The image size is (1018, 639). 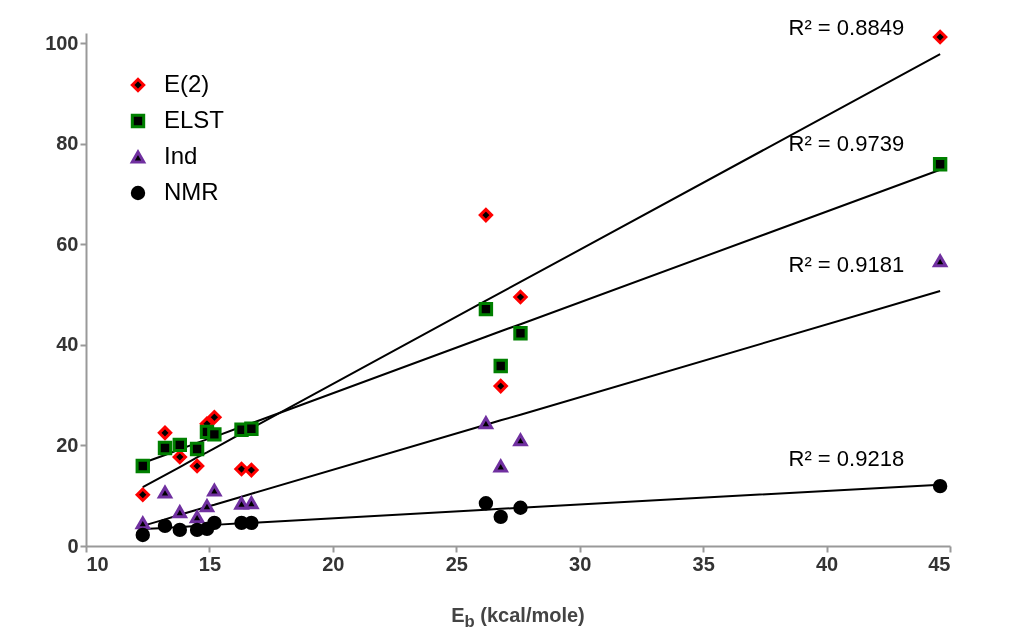 I want to click on annotation: R² = 0.9739, so click(x=846, y=143).